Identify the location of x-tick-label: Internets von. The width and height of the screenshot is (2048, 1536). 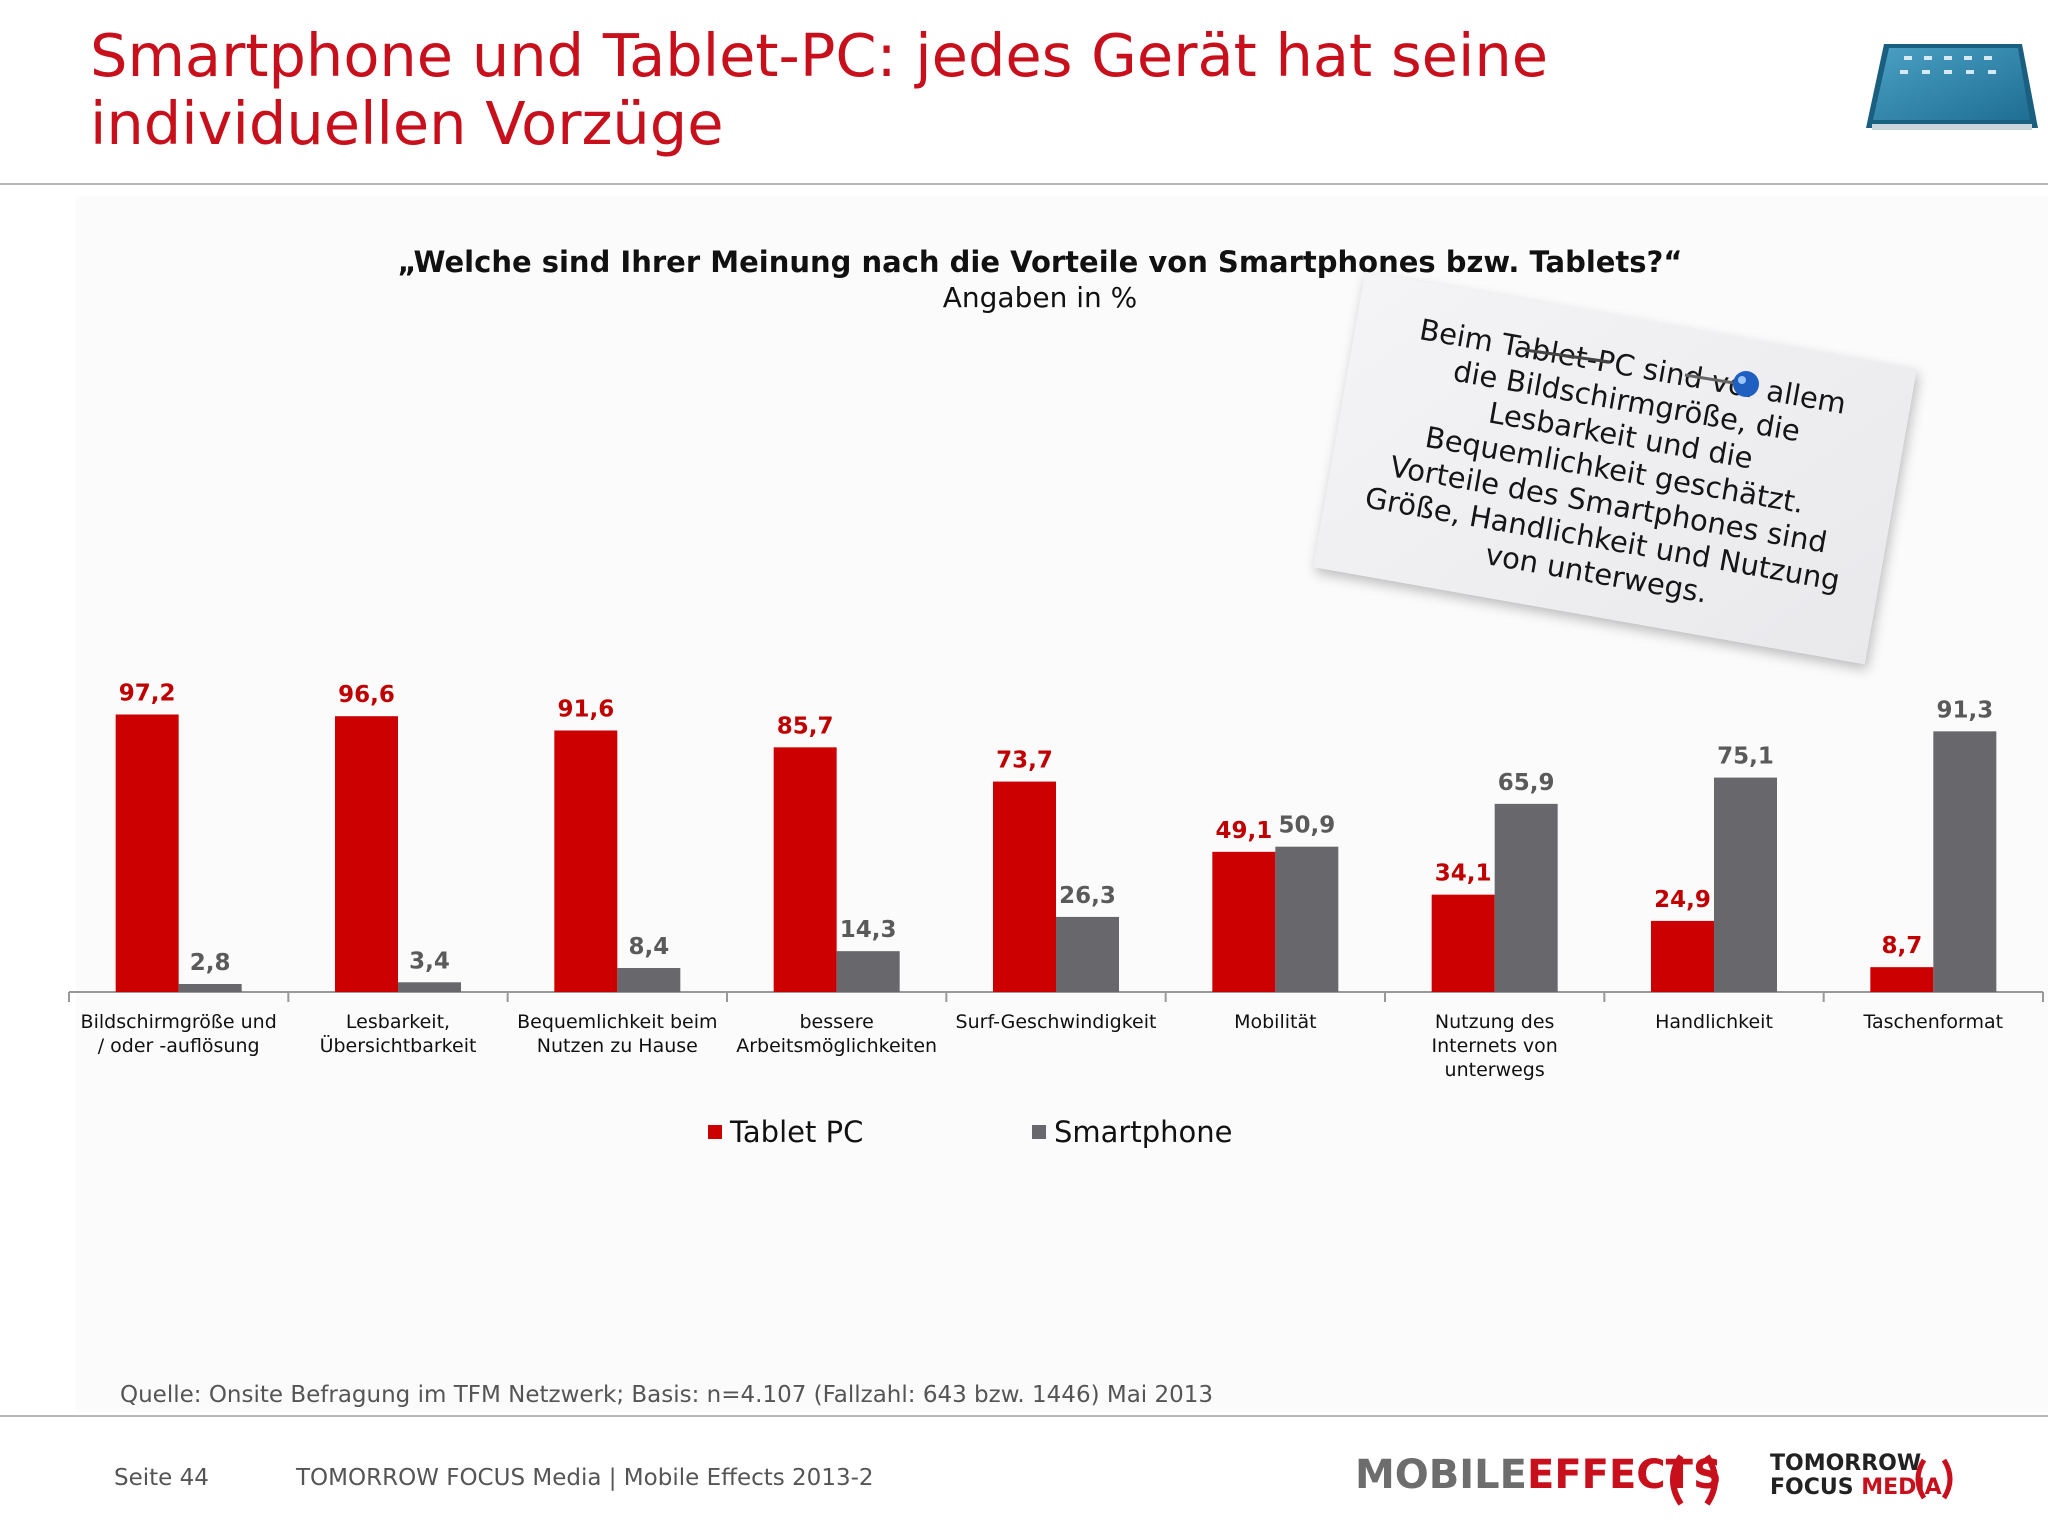
(1495, 1046).